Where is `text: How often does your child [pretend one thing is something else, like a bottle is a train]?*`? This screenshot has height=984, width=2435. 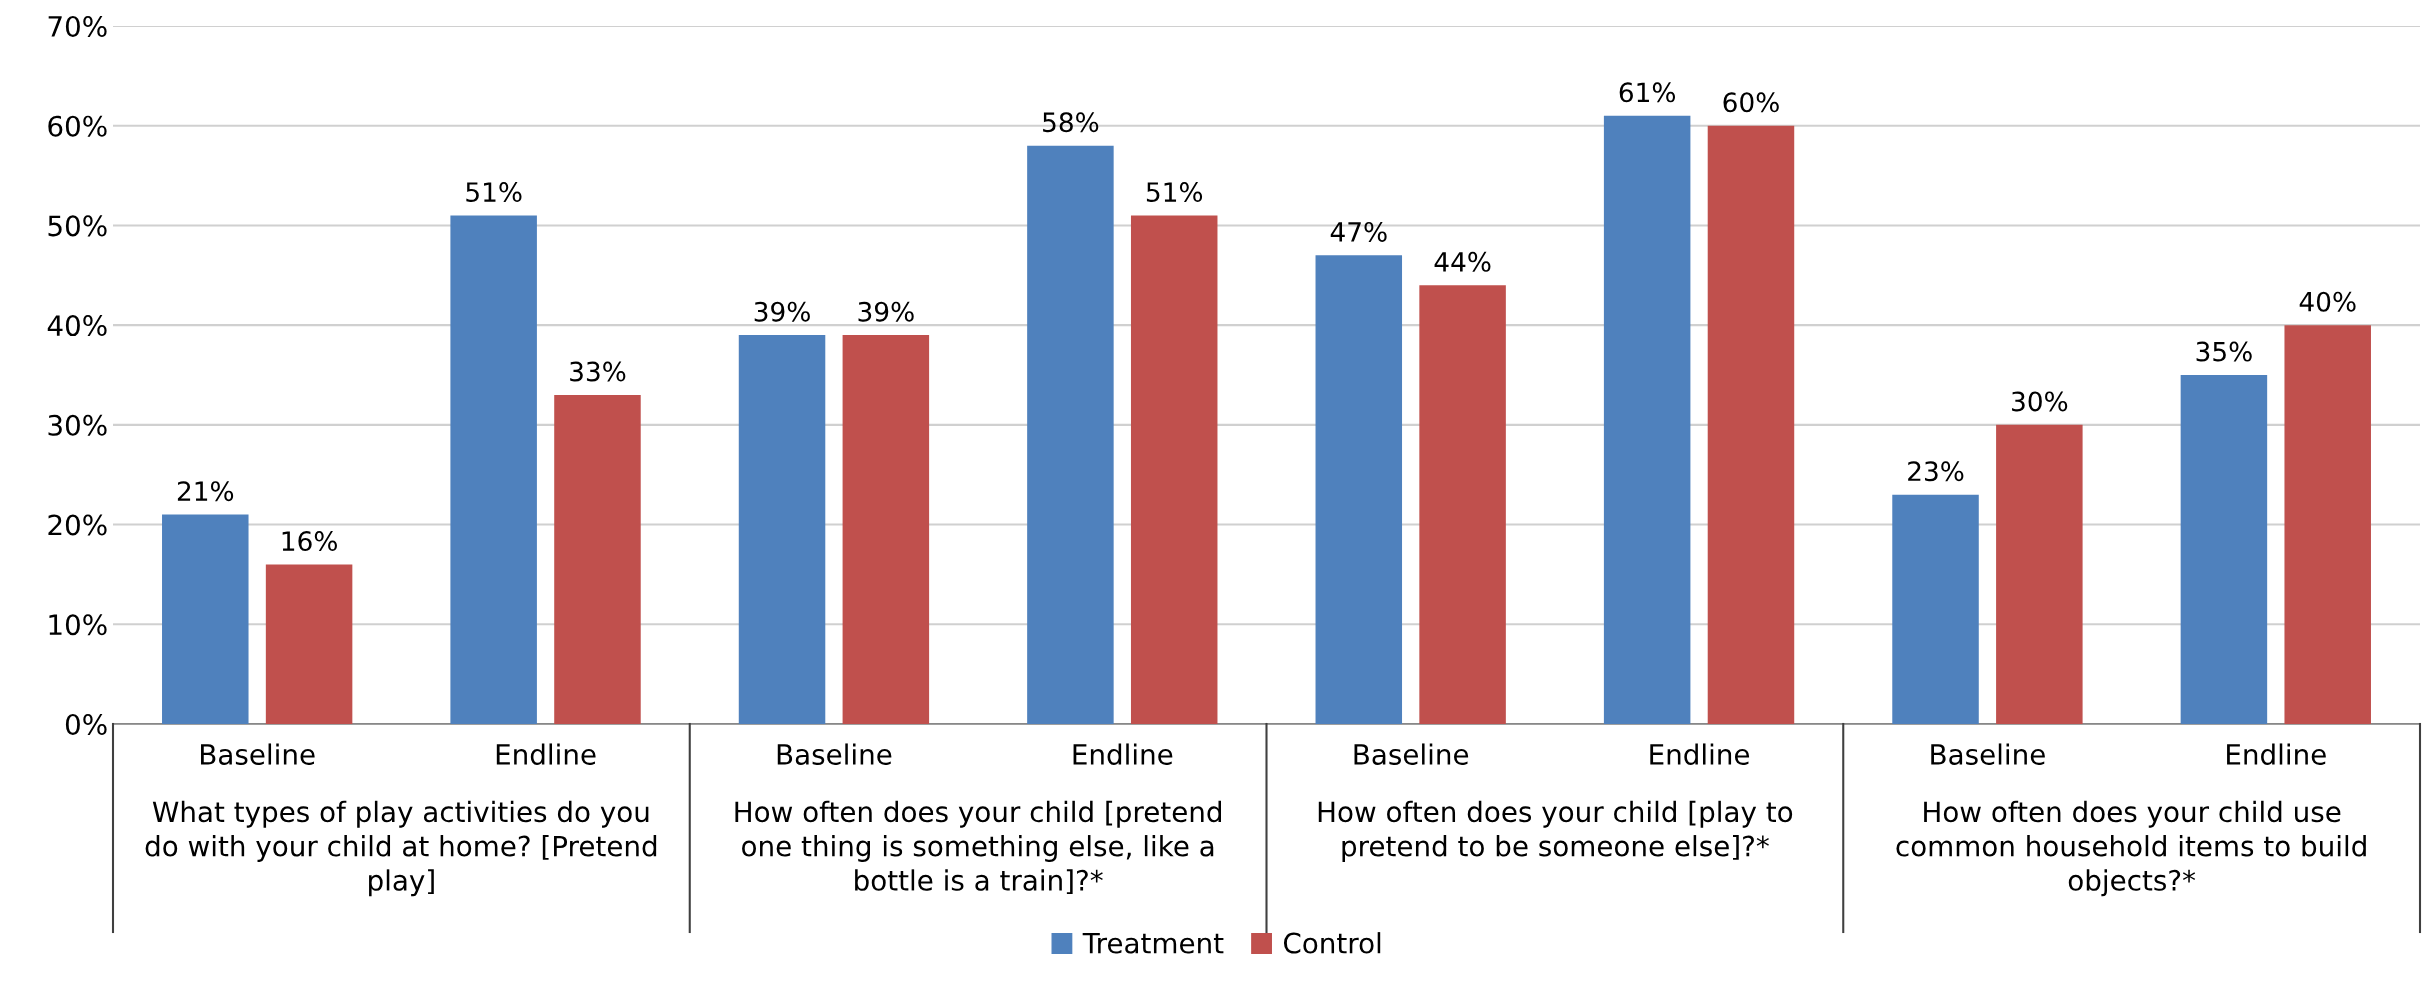
text: How often does your child [pretend one thing is something else, like a bottle is a train]?* is located at coordinates (978, 847).